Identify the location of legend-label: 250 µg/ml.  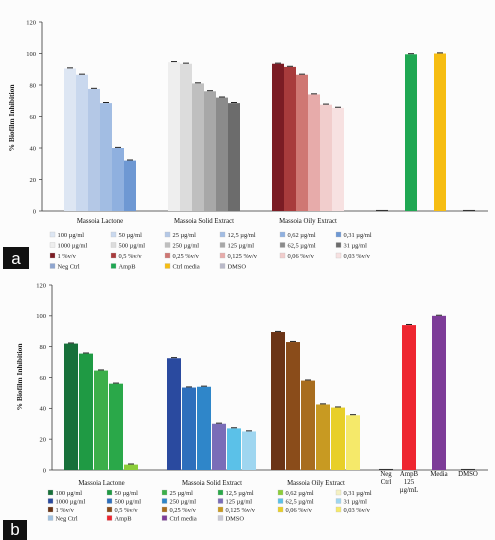
(183, 502).